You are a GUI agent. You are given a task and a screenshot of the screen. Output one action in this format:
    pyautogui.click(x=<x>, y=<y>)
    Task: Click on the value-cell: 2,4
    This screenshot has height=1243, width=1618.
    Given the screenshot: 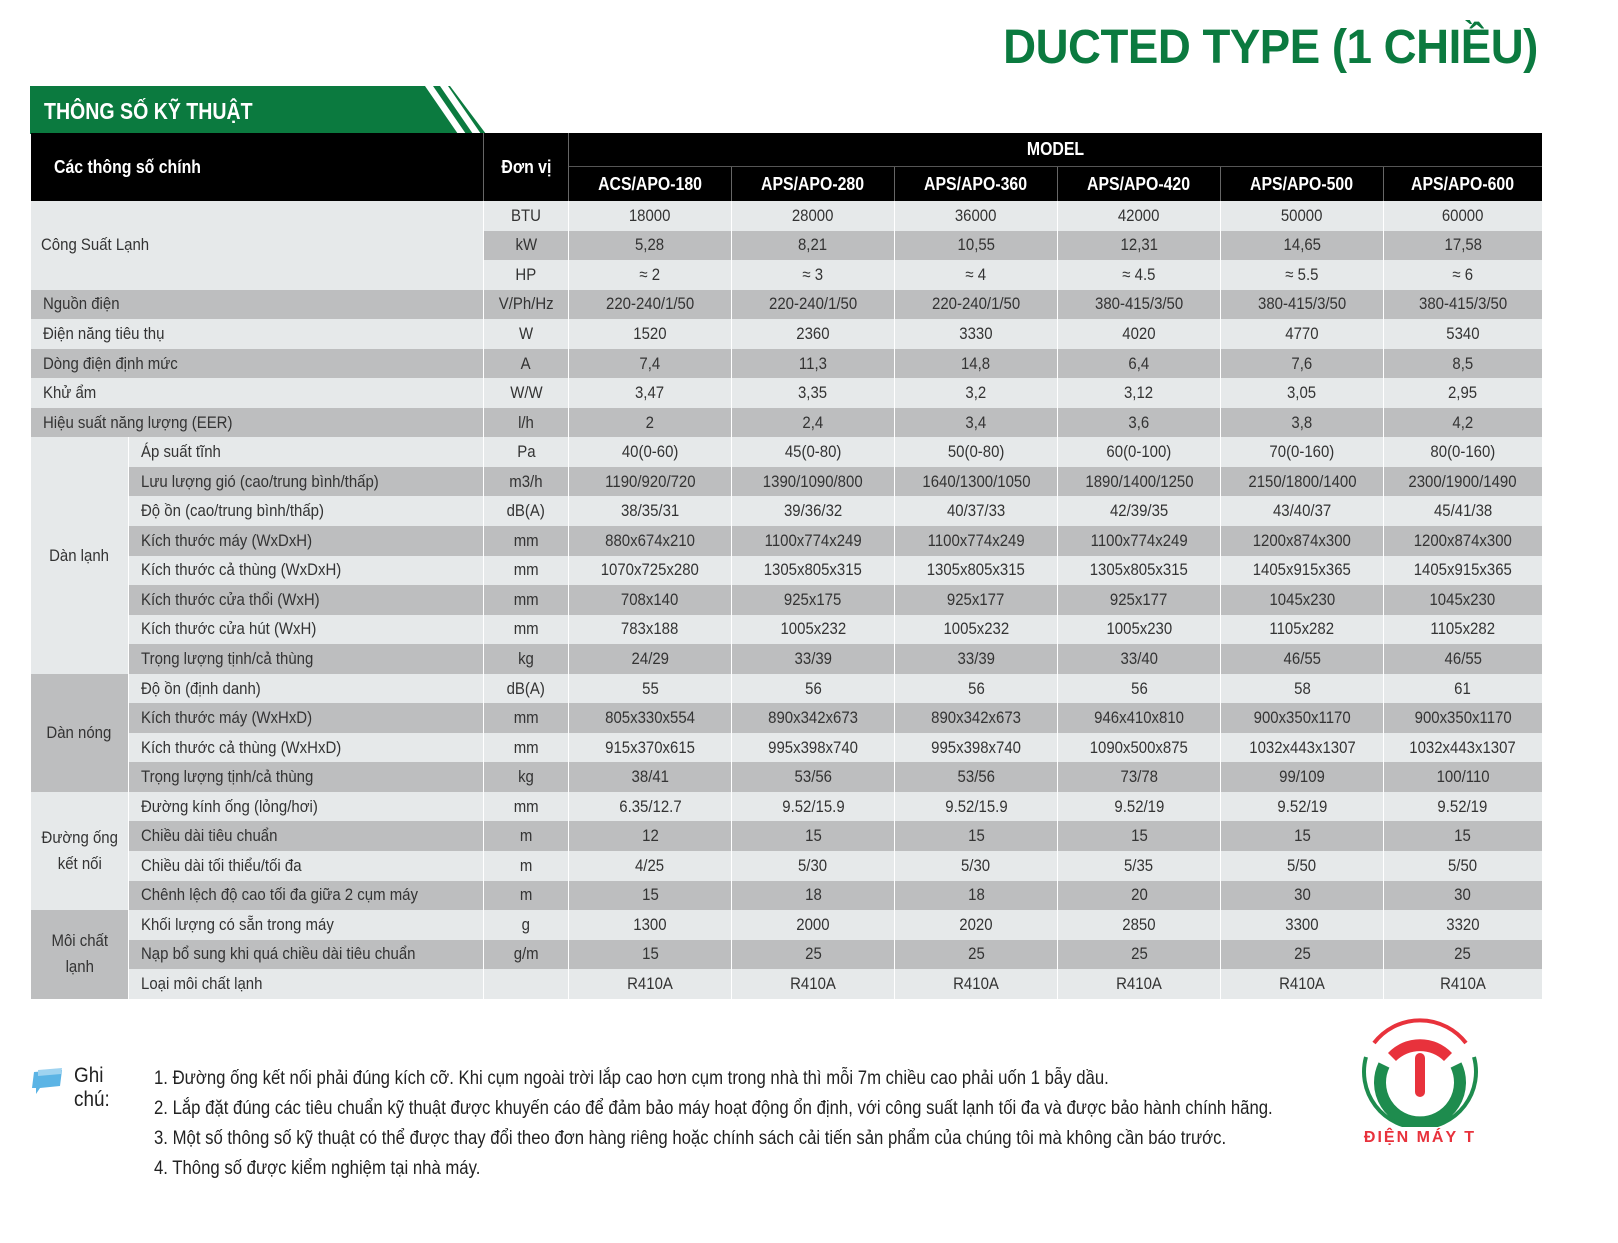 What is the action you would take?
    pyautogui.click(x=813, y=422)
    